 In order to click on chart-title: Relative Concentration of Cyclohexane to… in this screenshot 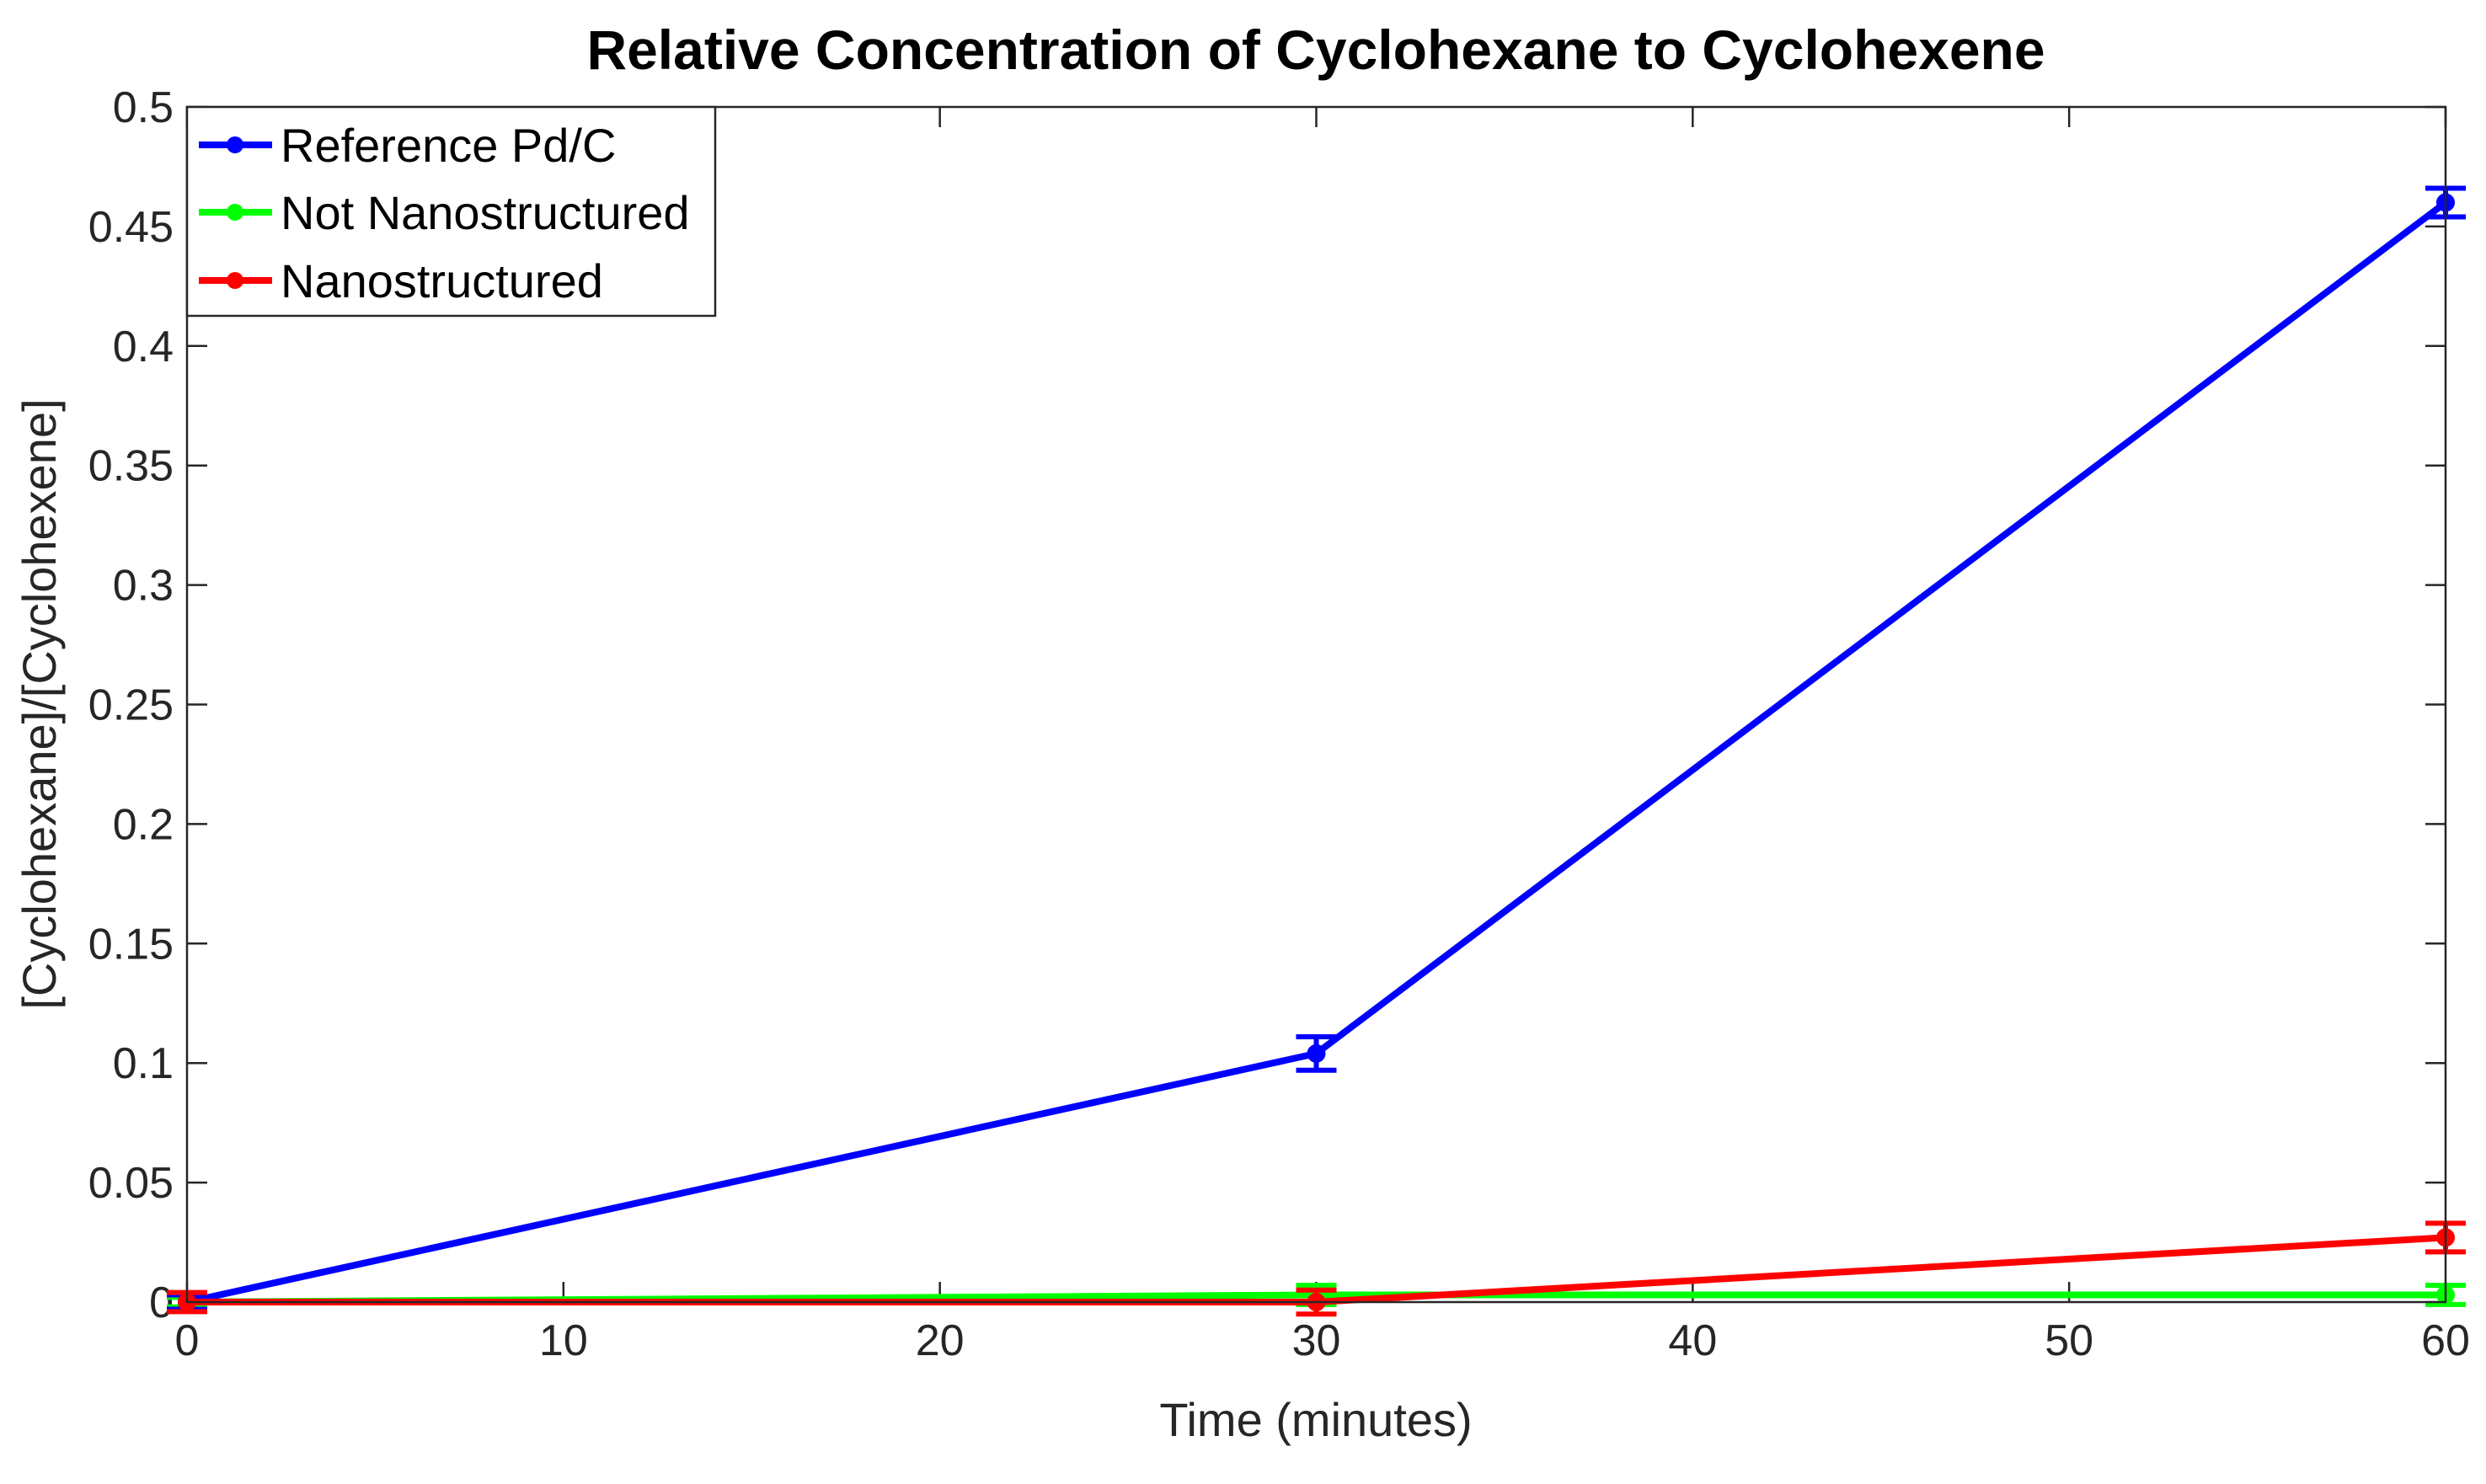, I will do `click(1315, 50)`.